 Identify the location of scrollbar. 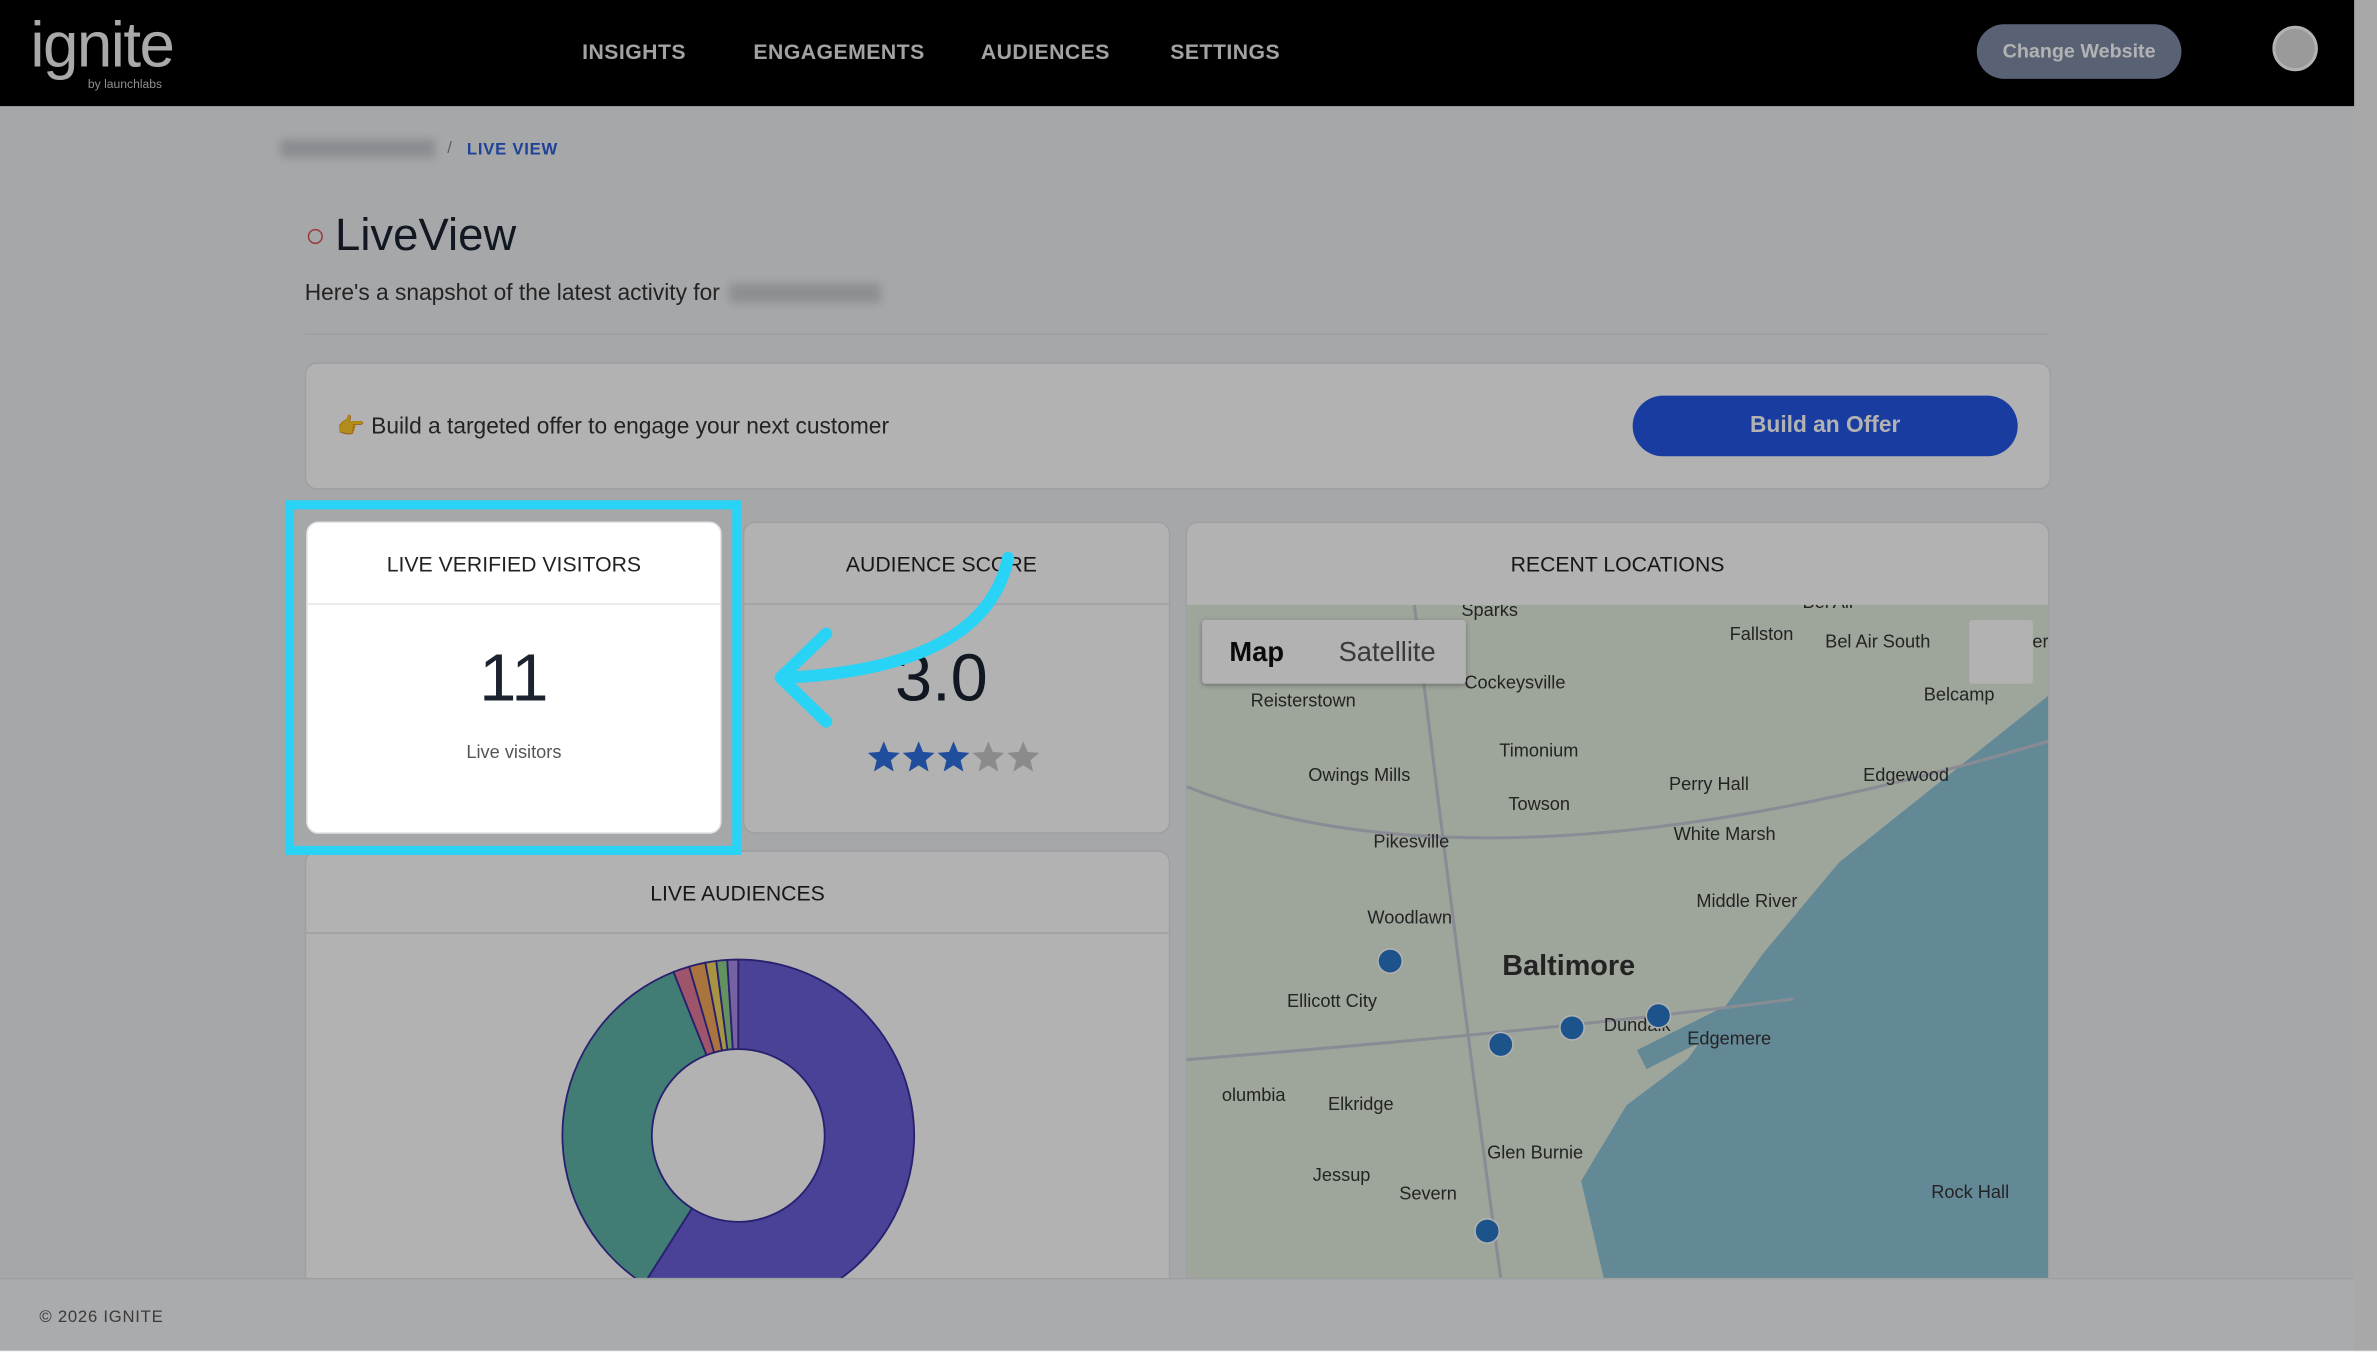
(2365, 675).